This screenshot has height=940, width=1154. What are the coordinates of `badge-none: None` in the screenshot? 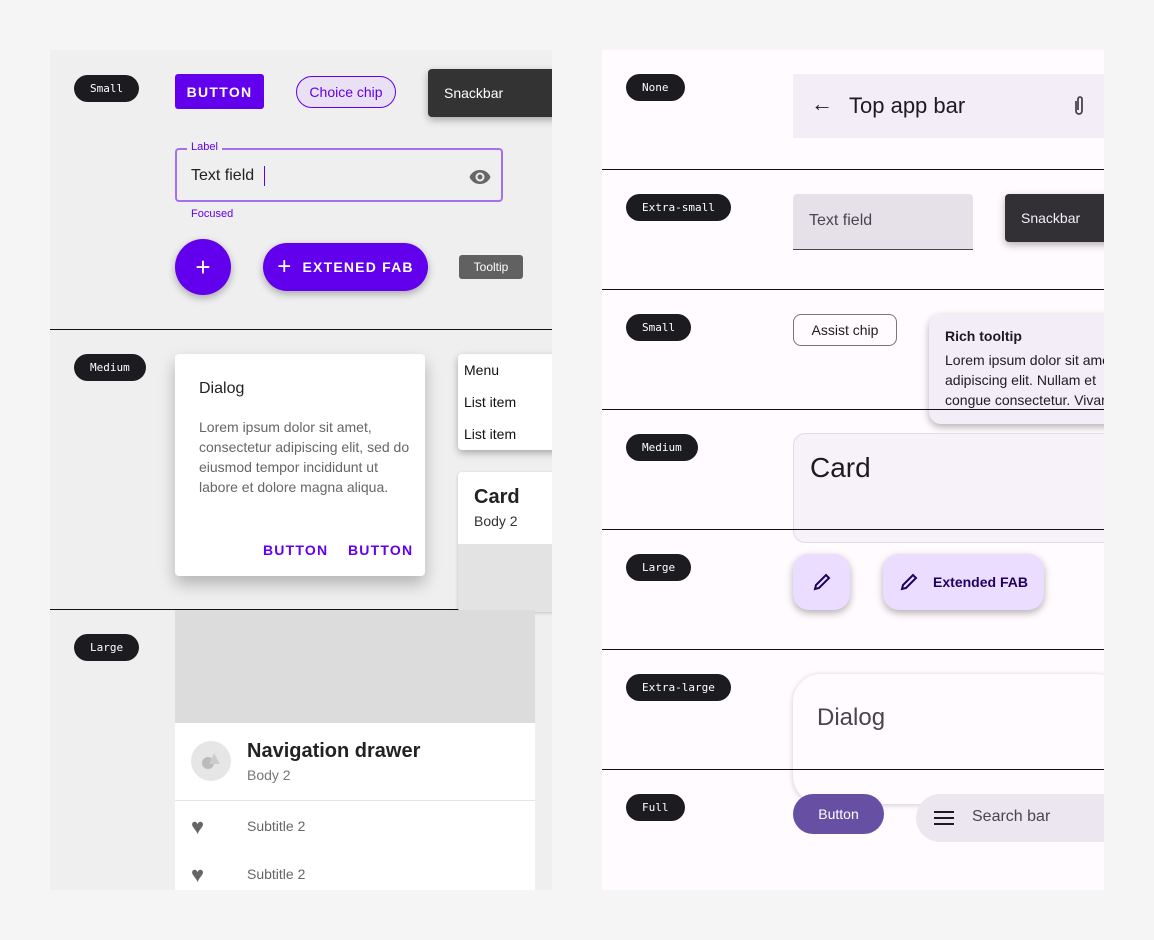 It's located at (655, 87).